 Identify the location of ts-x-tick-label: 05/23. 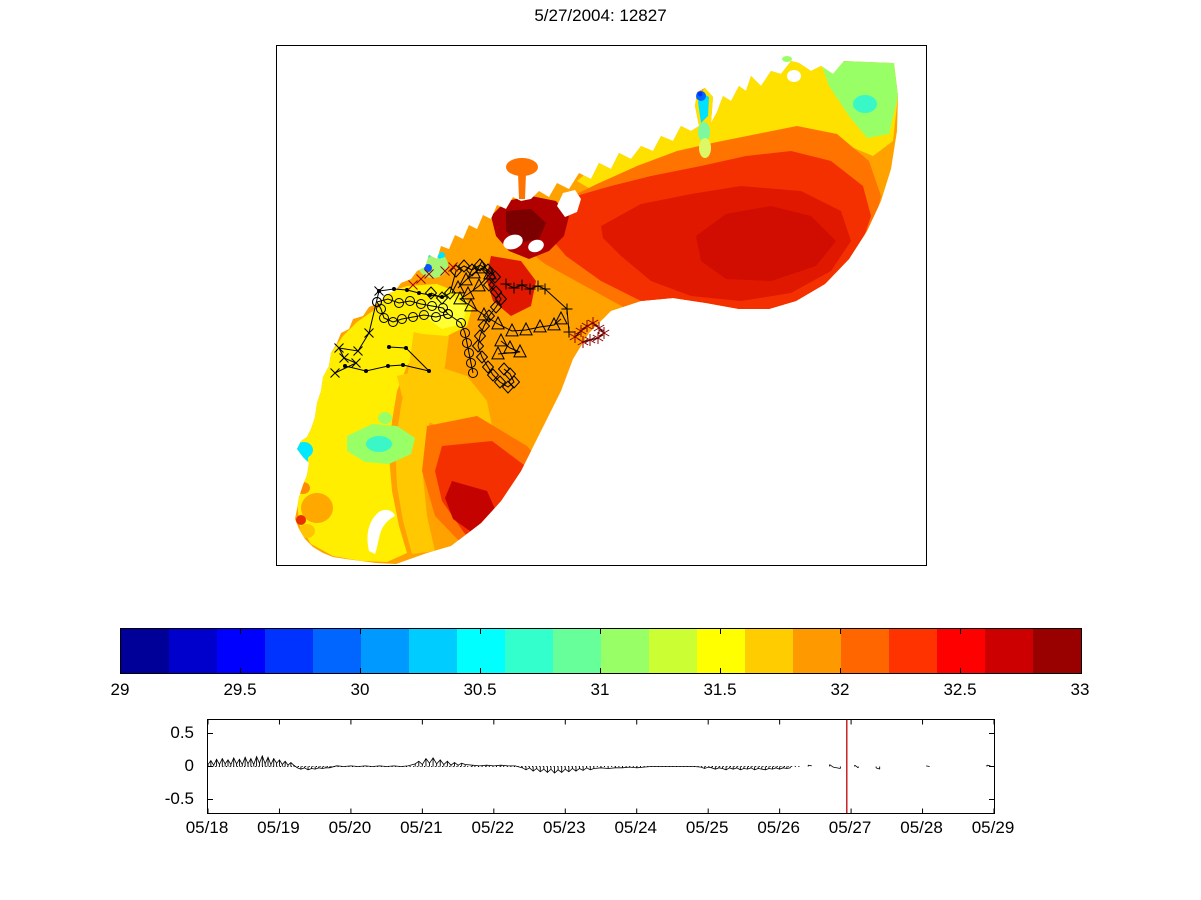
(564, 827).